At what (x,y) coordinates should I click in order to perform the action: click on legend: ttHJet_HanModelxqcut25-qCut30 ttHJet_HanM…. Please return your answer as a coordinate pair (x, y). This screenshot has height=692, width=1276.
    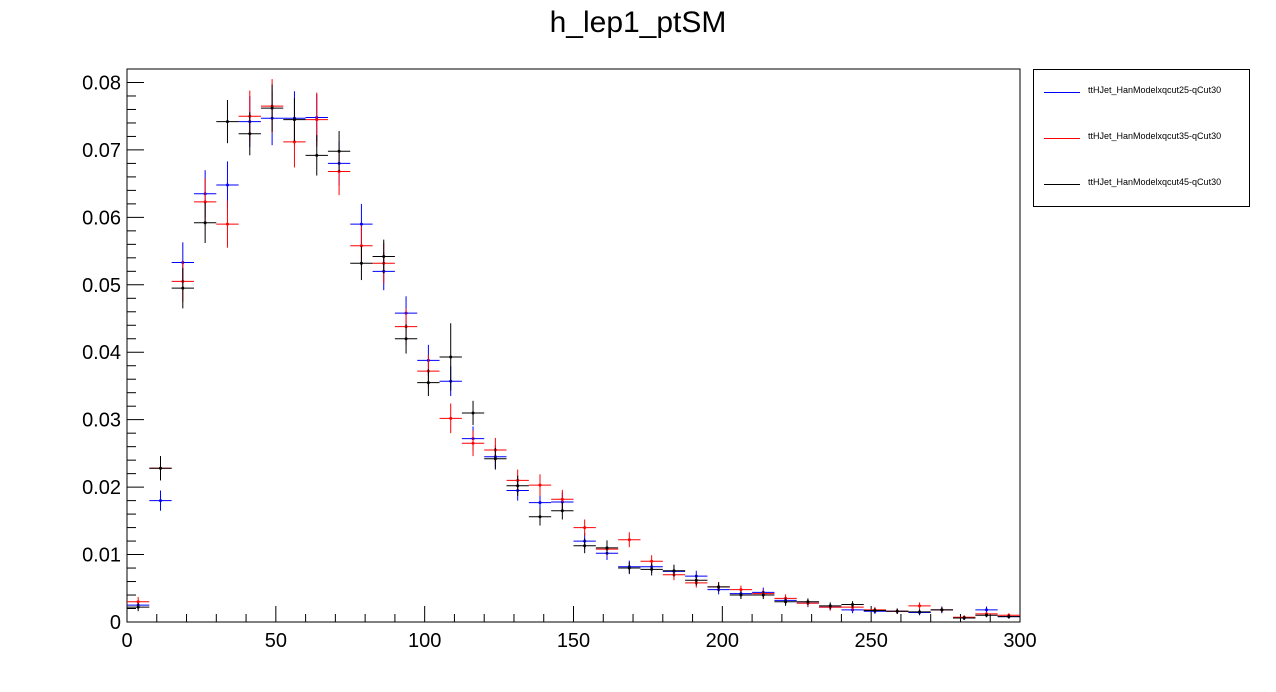
    Looking at the image, I should click on (1141, 138).